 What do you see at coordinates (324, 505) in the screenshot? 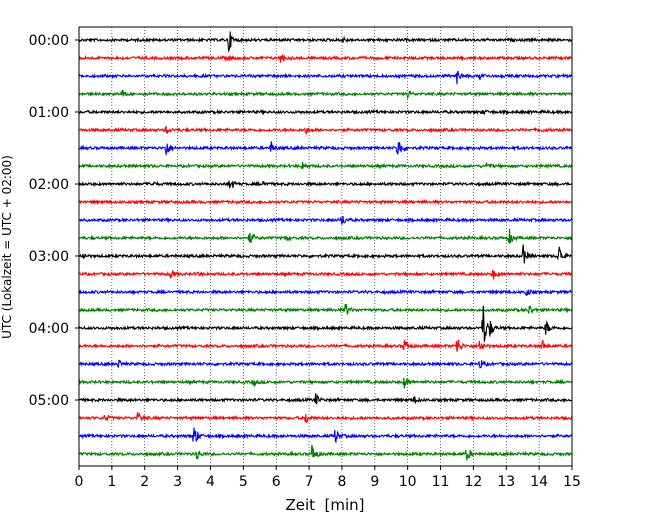
I see `x-axis-label: Zeit [min]` at bounding box center [324, 505].